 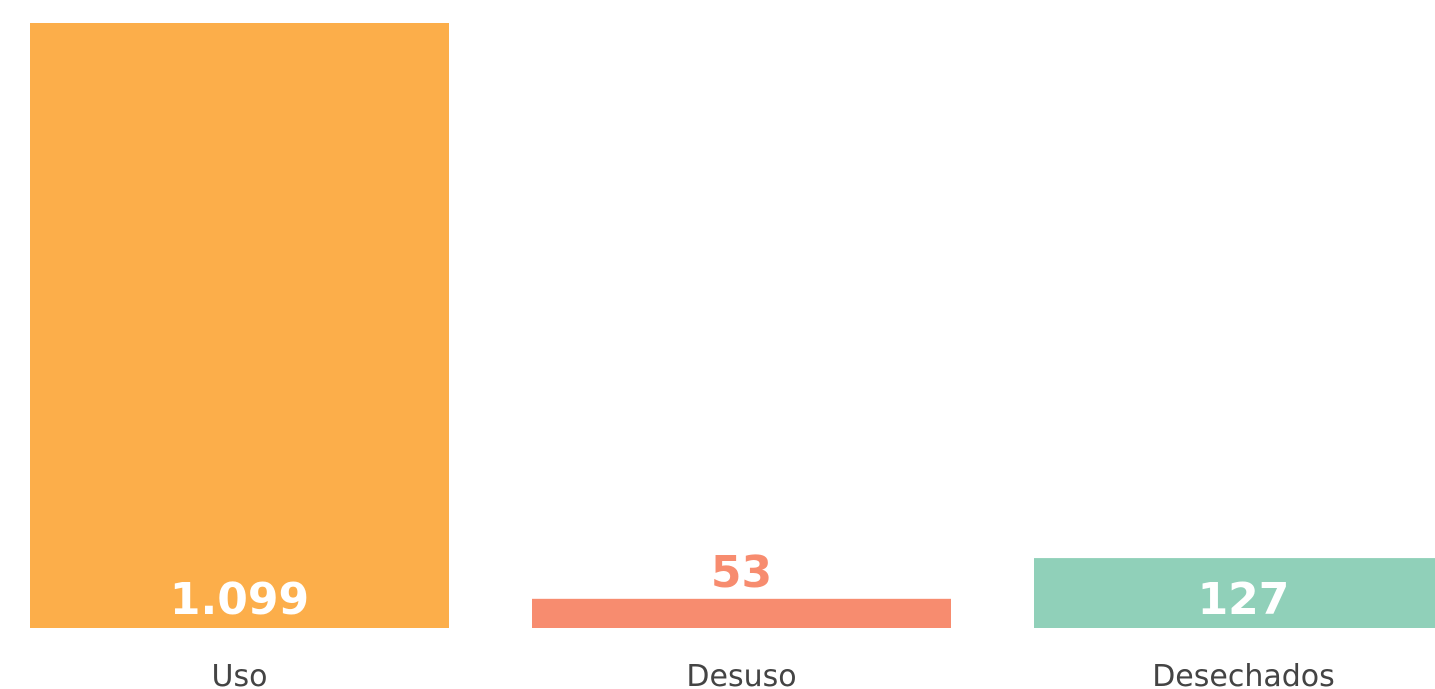 I want to click on x-tick-label: Desuso, so click(x=741, y=674).